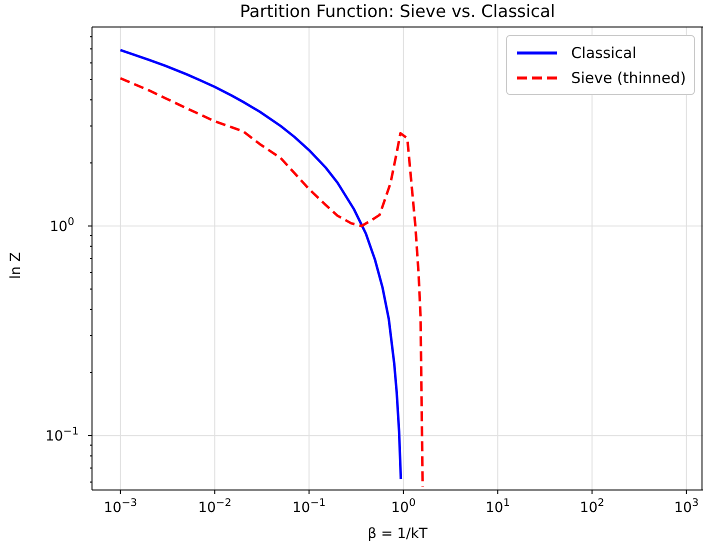  I want to click on x-tick-label: 10$^{−3}$, so click(121, 506).